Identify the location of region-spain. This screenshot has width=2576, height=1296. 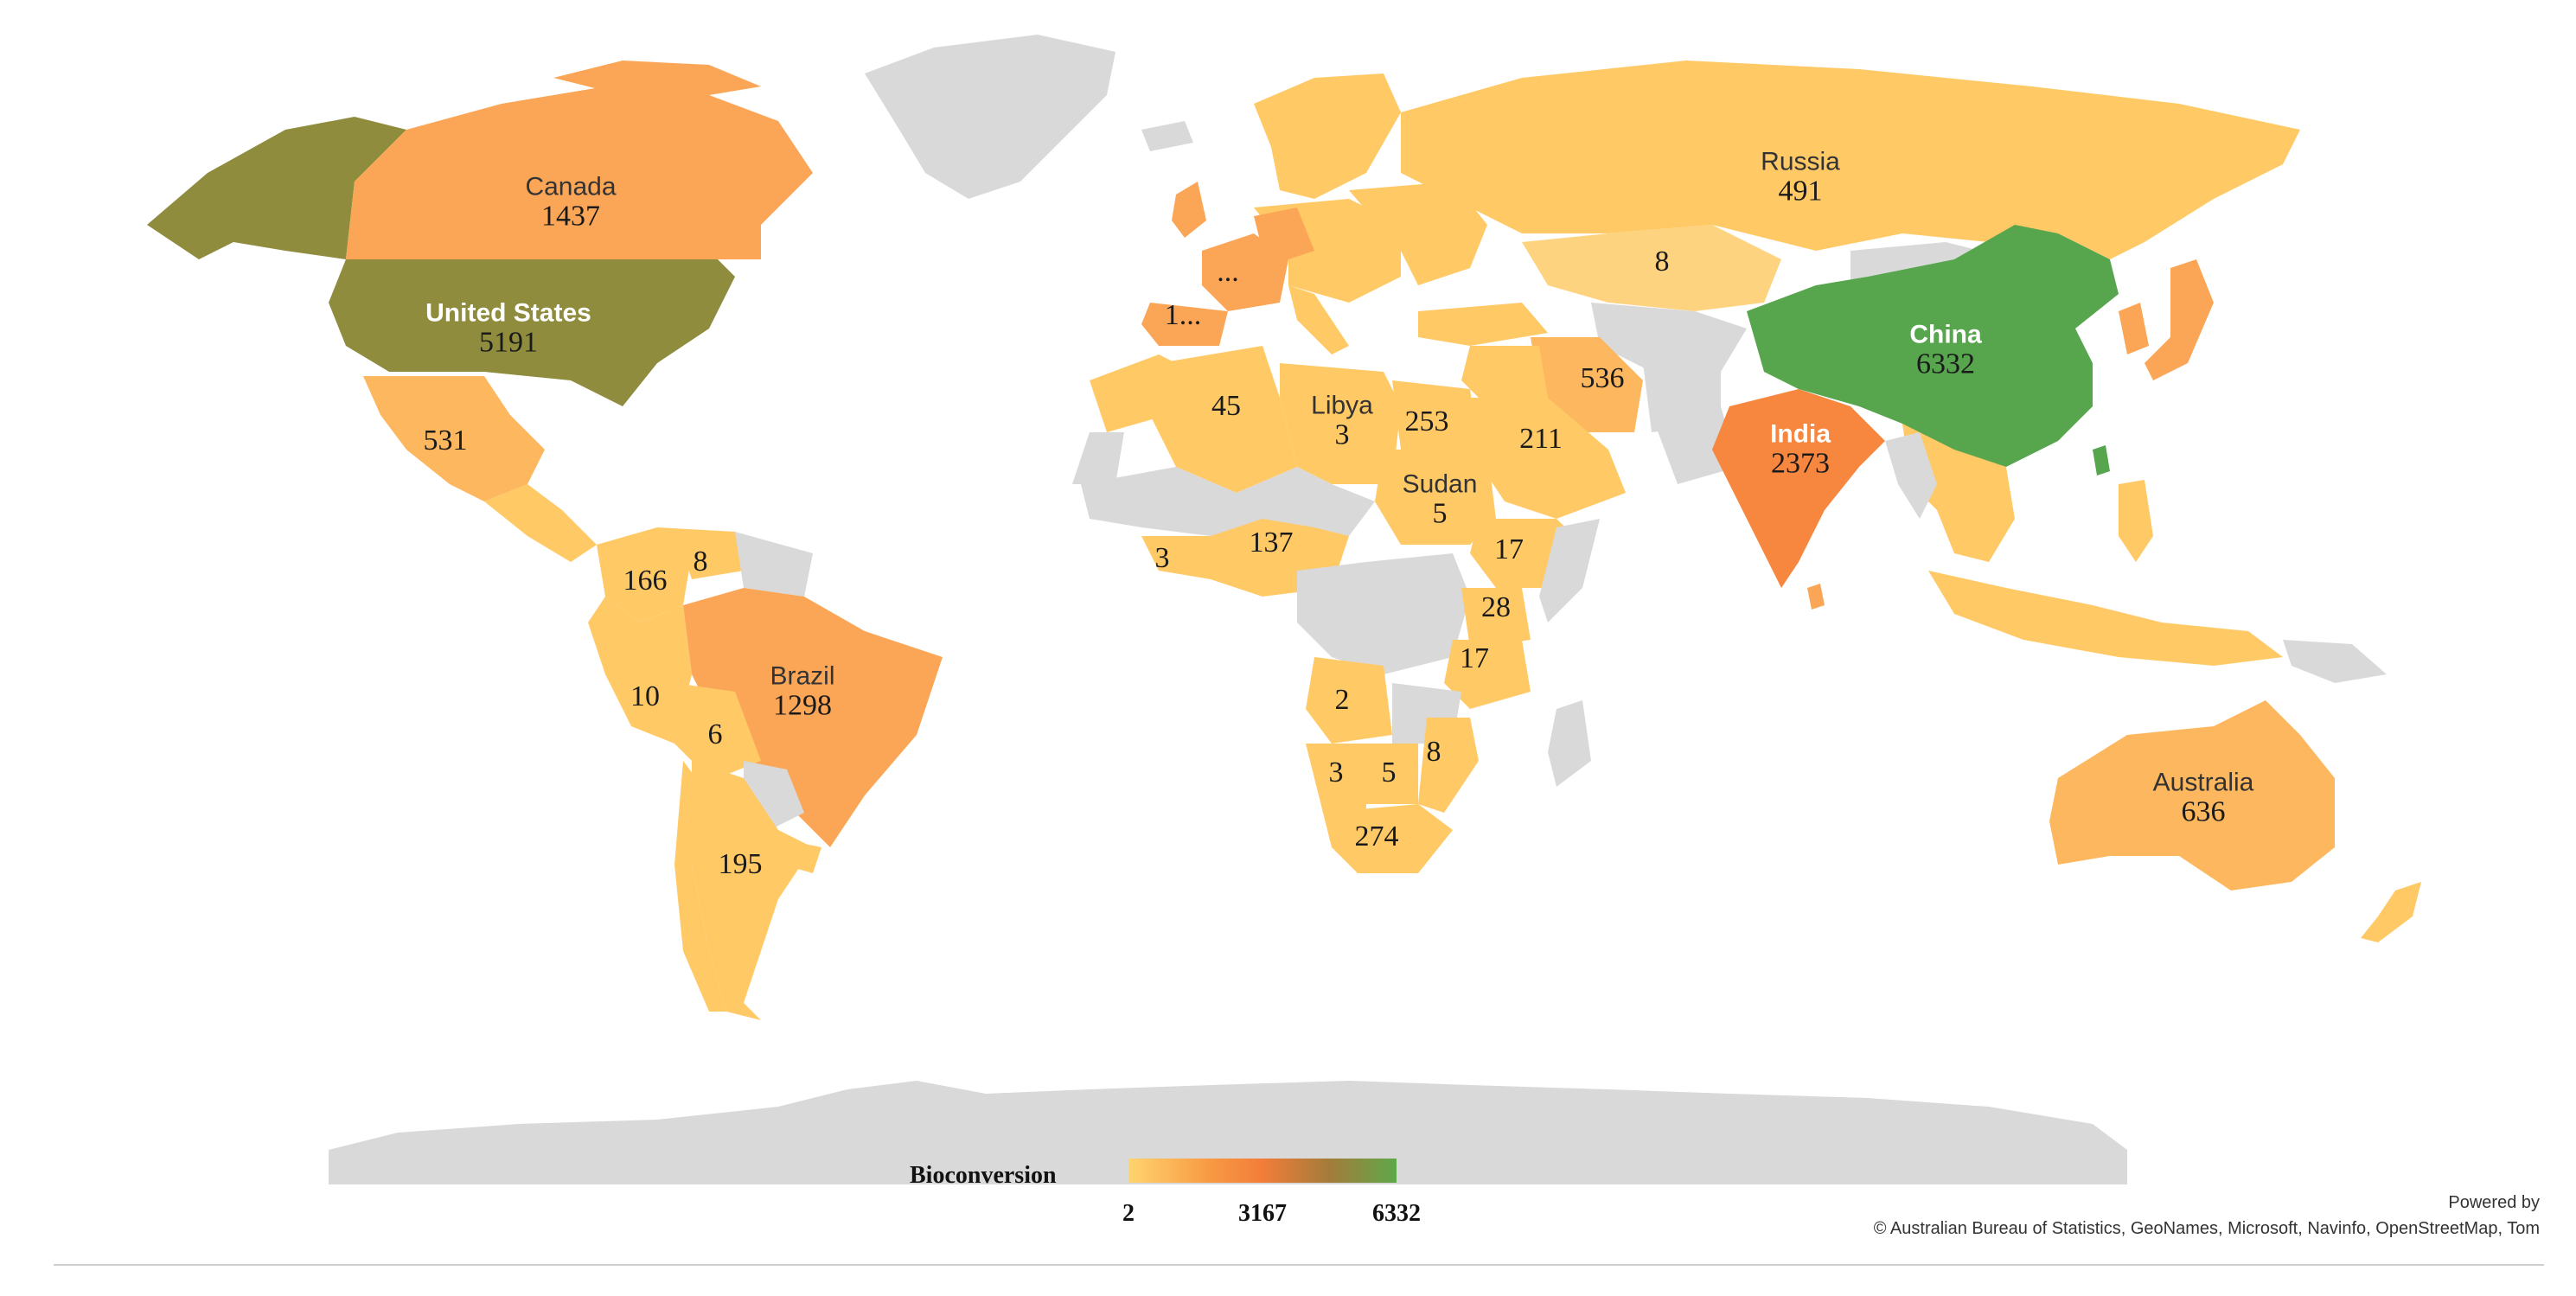
(1184, 324).